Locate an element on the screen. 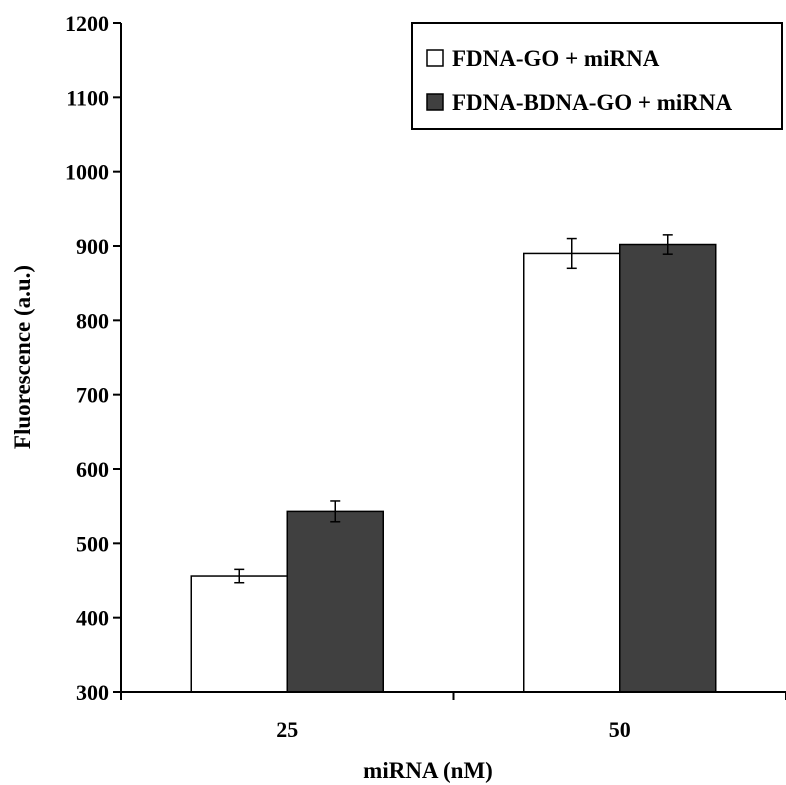 This screenshot has height=785, width=786. legend-box is located at coordinates (597, 76).